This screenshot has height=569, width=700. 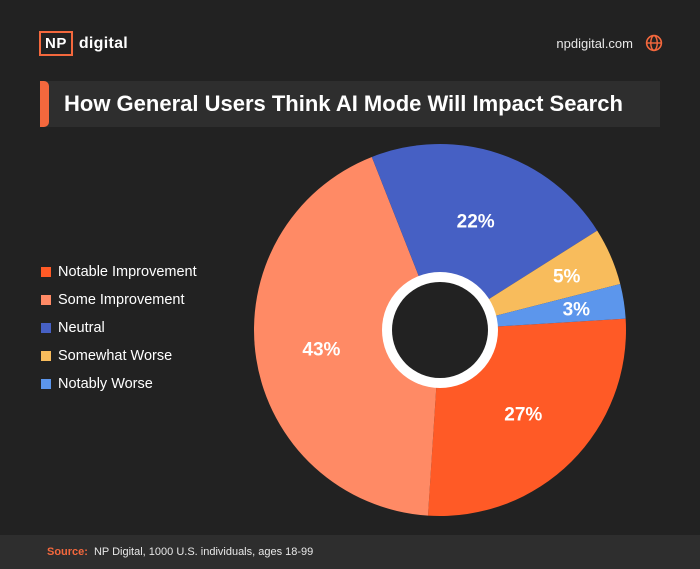 What do you see at coordinates (67, 552) in the screenshot?
I see `source-label: Source:` at bounding box center [67, 552].